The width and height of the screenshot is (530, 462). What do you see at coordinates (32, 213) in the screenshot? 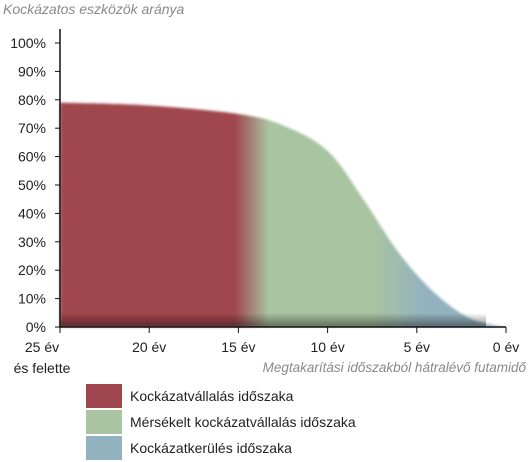
I see `y-tick-label: 40%` at bounding box center [32, 213].